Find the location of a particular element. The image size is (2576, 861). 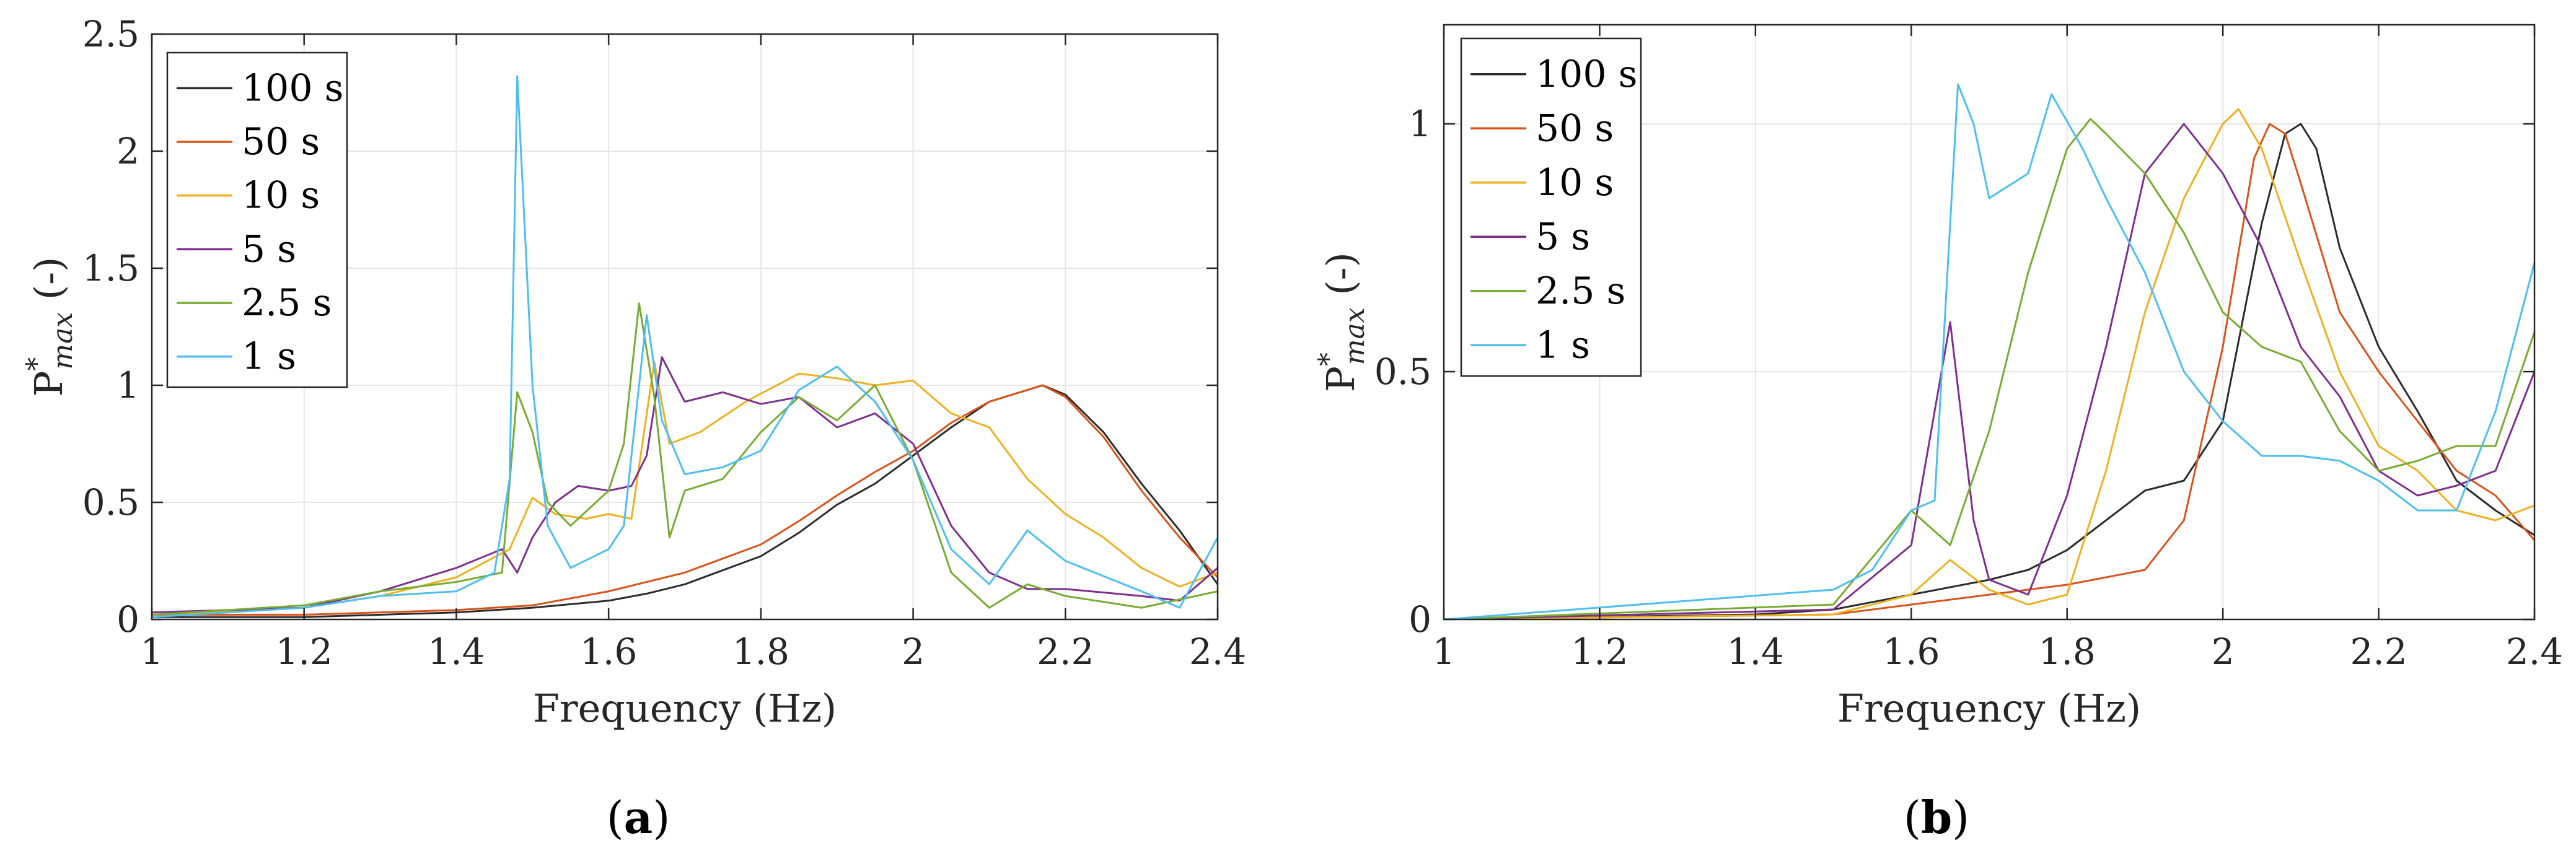

y-tick-label: 1.5 is located at coordinates (111, 268).